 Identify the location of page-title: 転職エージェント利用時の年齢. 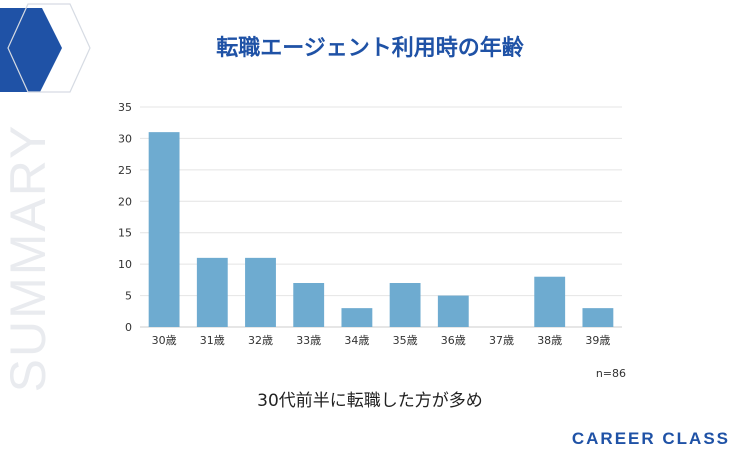
(370, 48).